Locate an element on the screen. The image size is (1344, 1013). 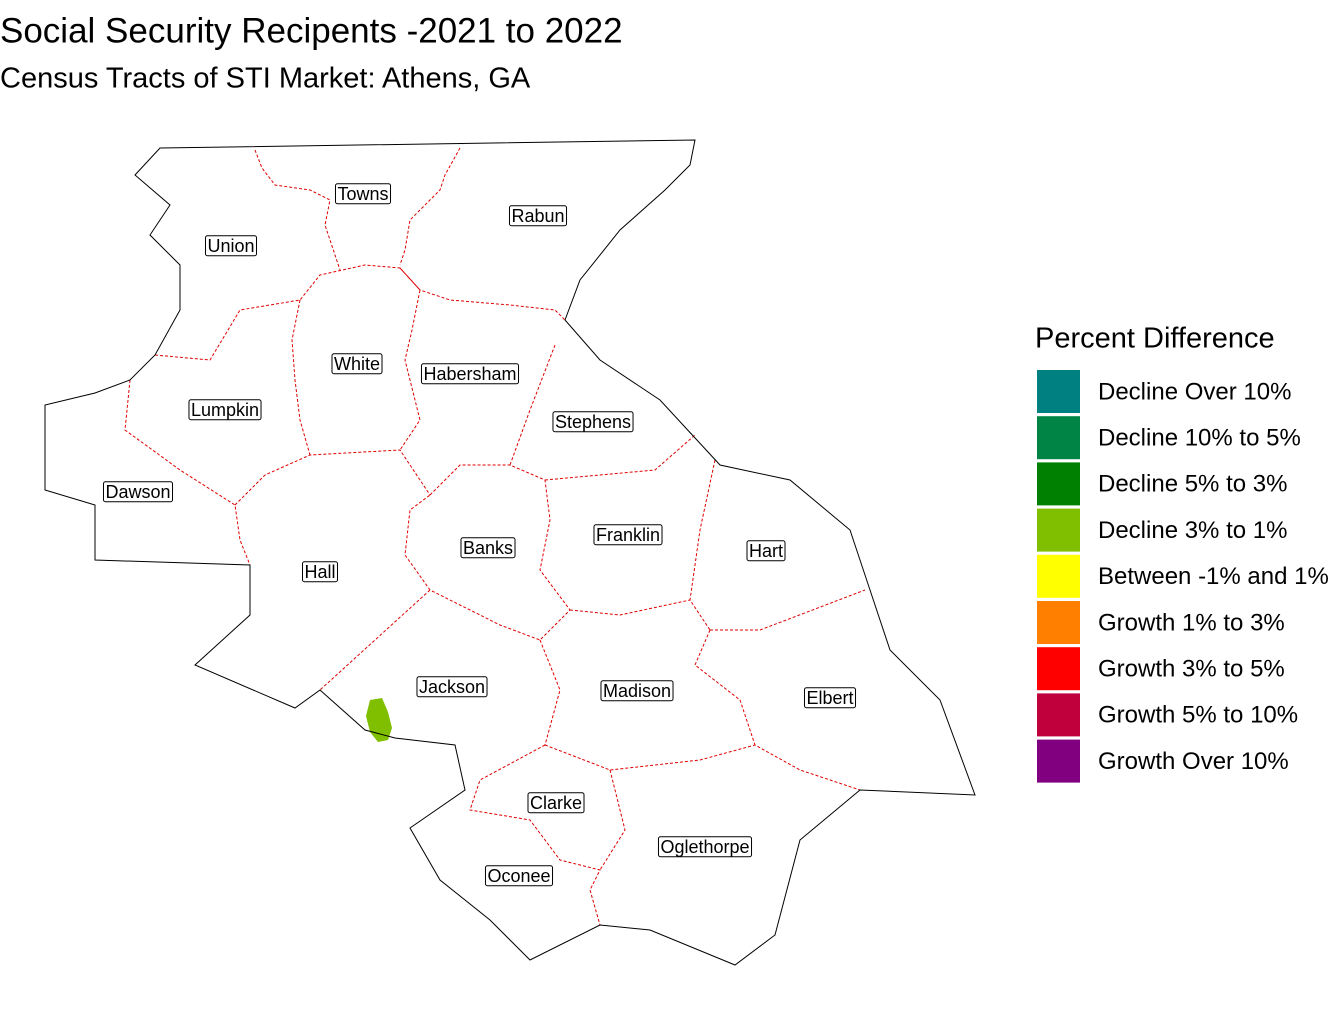
county-name: Jackson is located at coordinates (452, 687).